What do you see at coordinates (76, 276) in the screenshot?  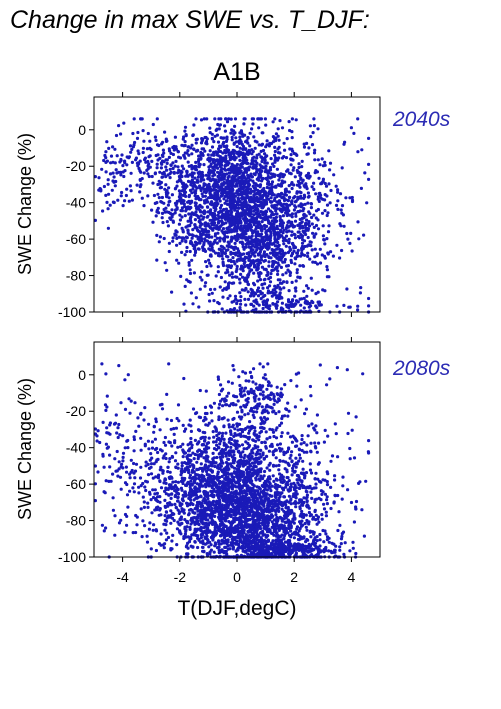 I see `y-tick-label: -80` at bounding box center [76, 276].